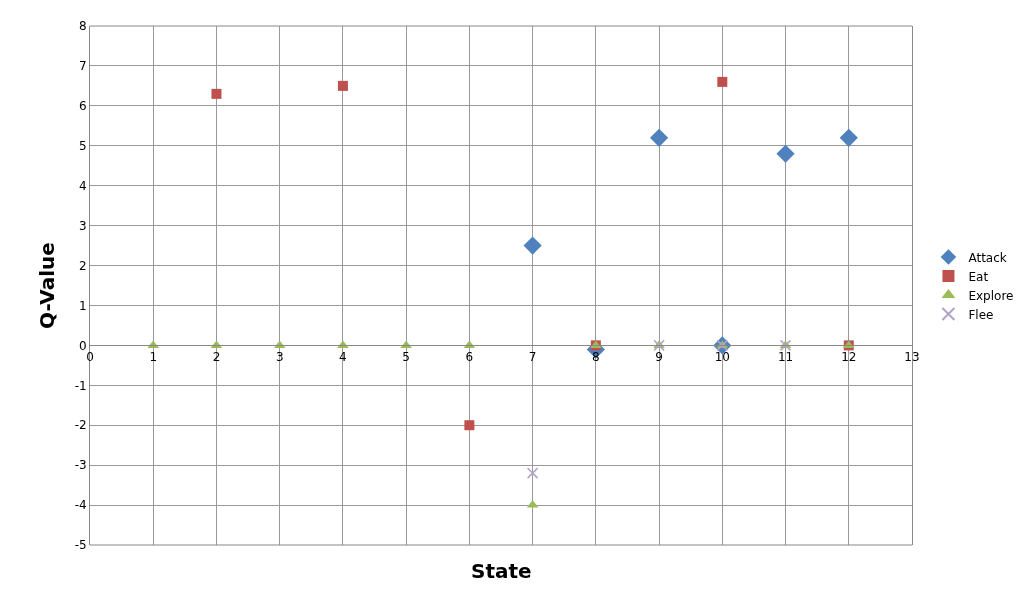 The width and height of the screenshot is (1031, 597). Describe the element at coordinates (153, 356) in the screenshot. I see `x-tick-label: 1` at that location.